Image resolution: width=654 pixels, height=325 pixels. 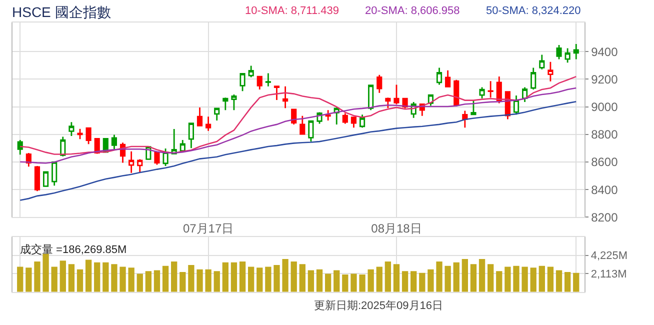 I want to click on y-tick-label: 8200, so click(x=604, y=217).